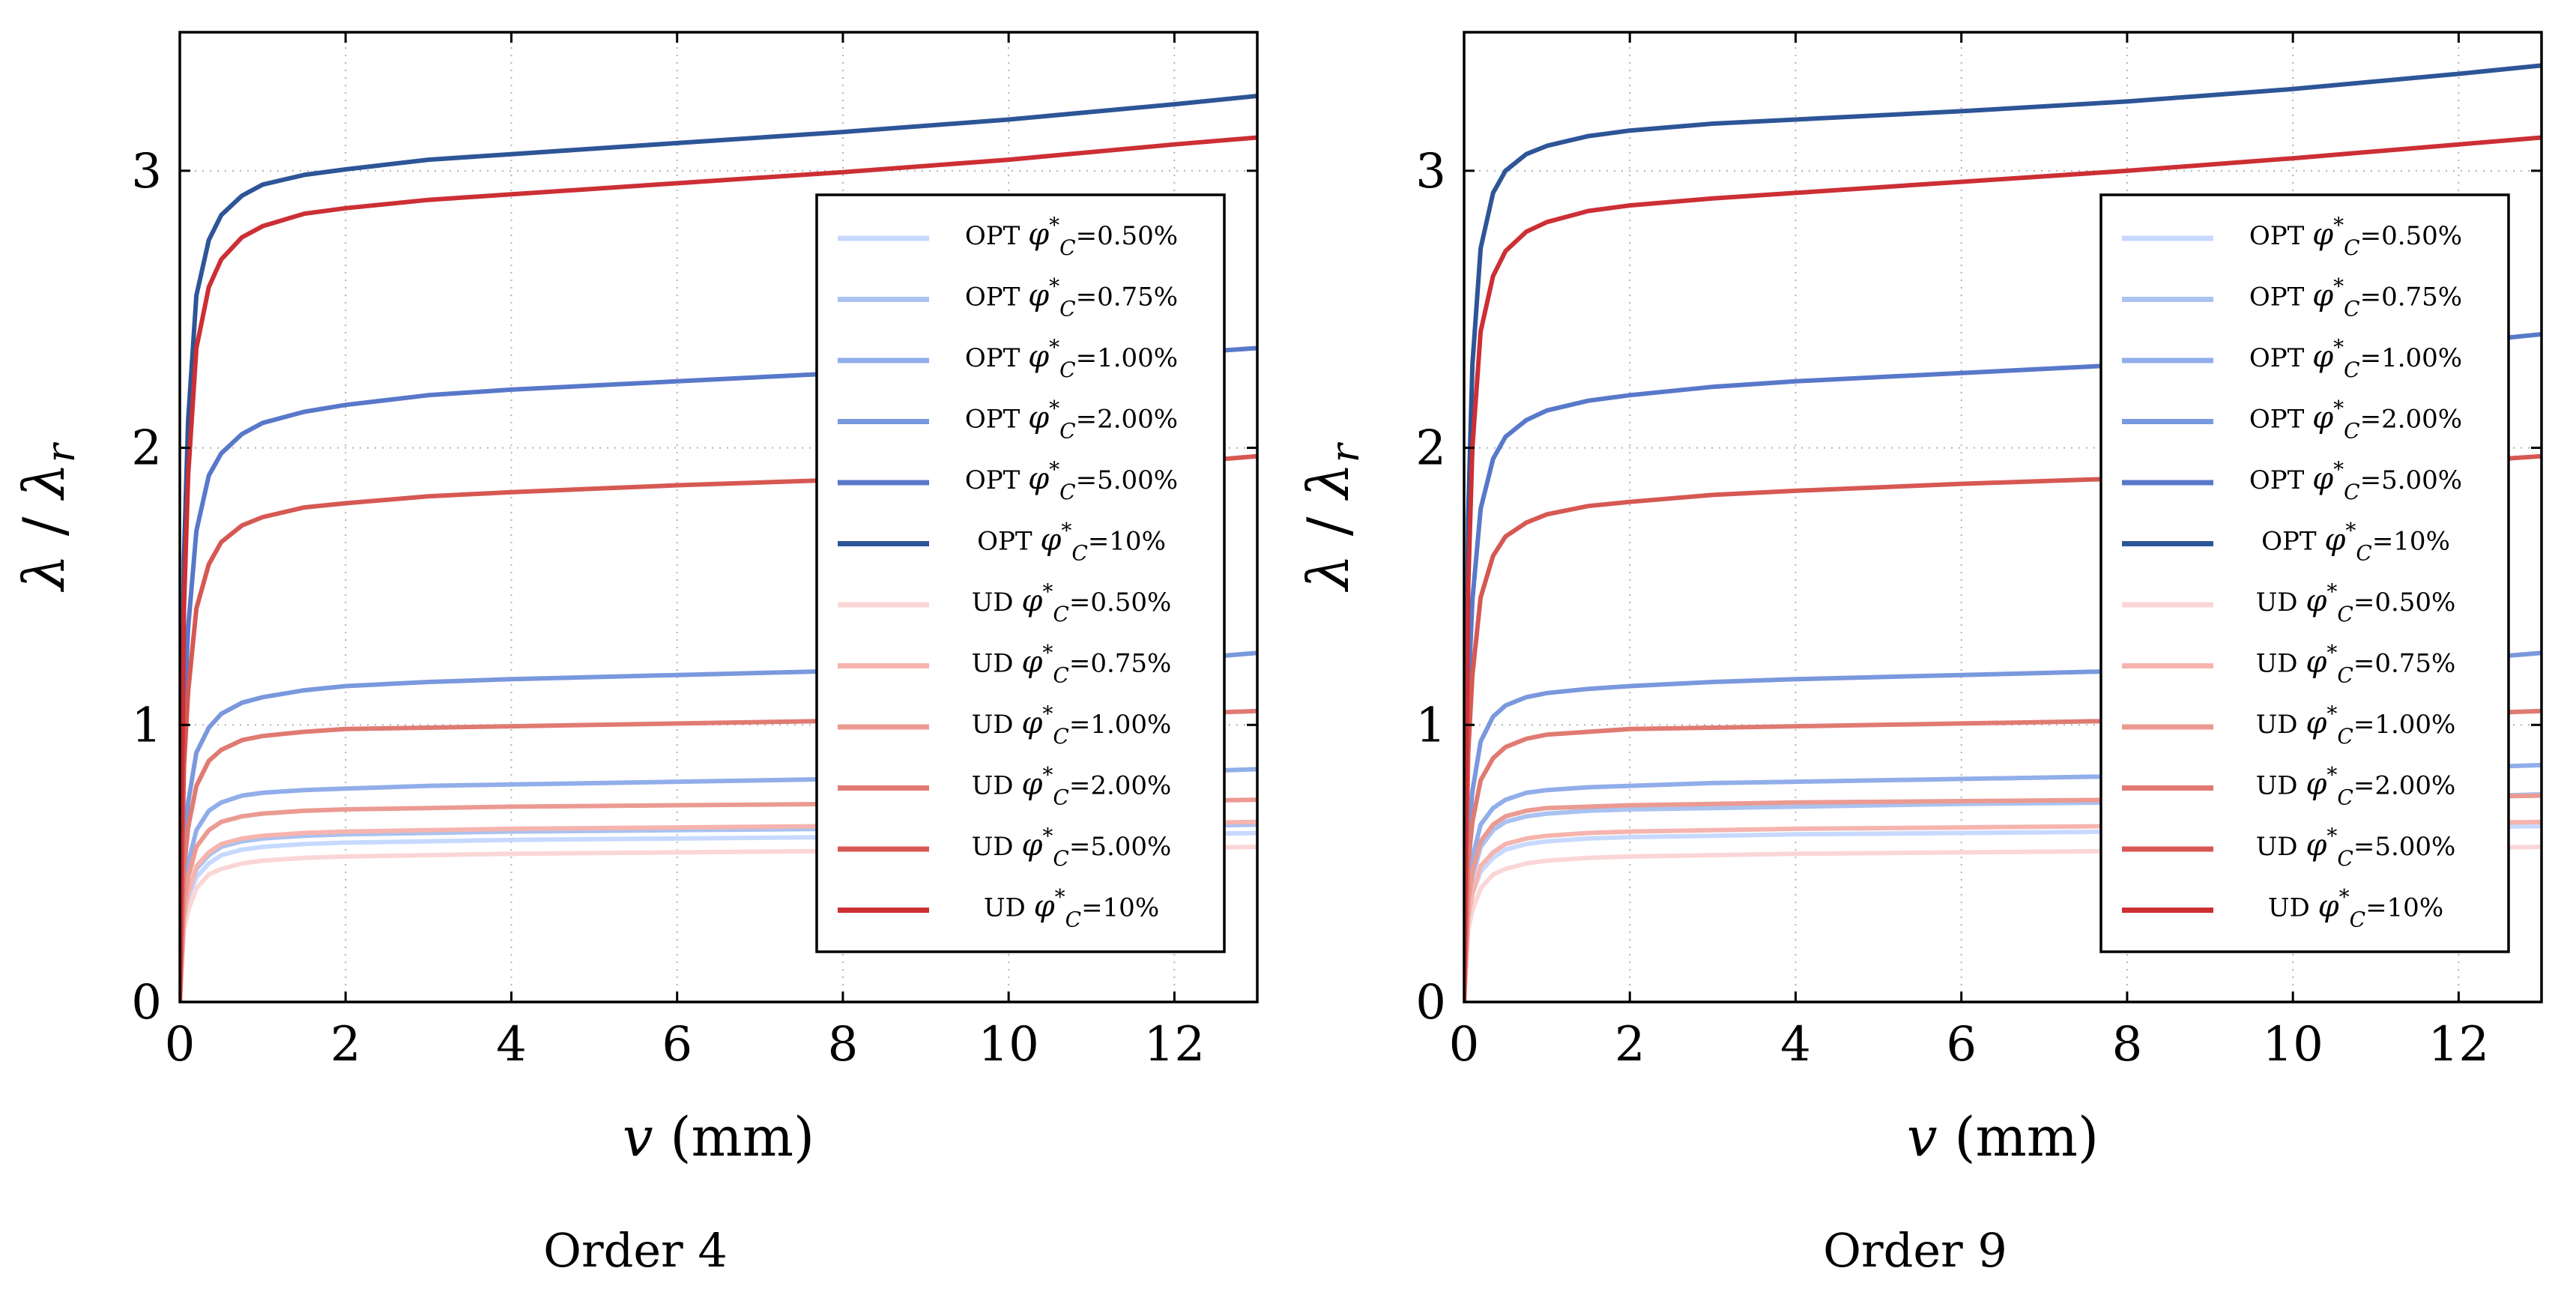 The image size is (2576, 1292). Describe the element at coordinates (635, 1250) in the screenshot. I see `caption-order-4: Order 4` at that location.